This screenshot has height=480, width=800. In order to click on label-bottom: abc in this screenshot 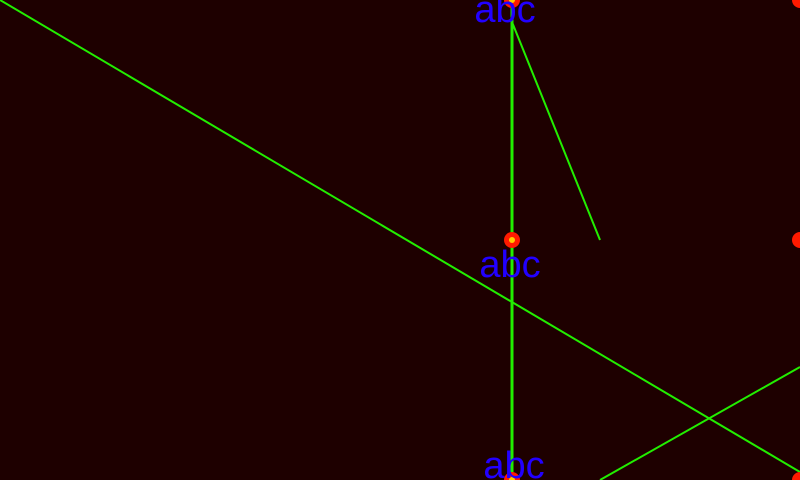, I will do `click(513, 462)`.